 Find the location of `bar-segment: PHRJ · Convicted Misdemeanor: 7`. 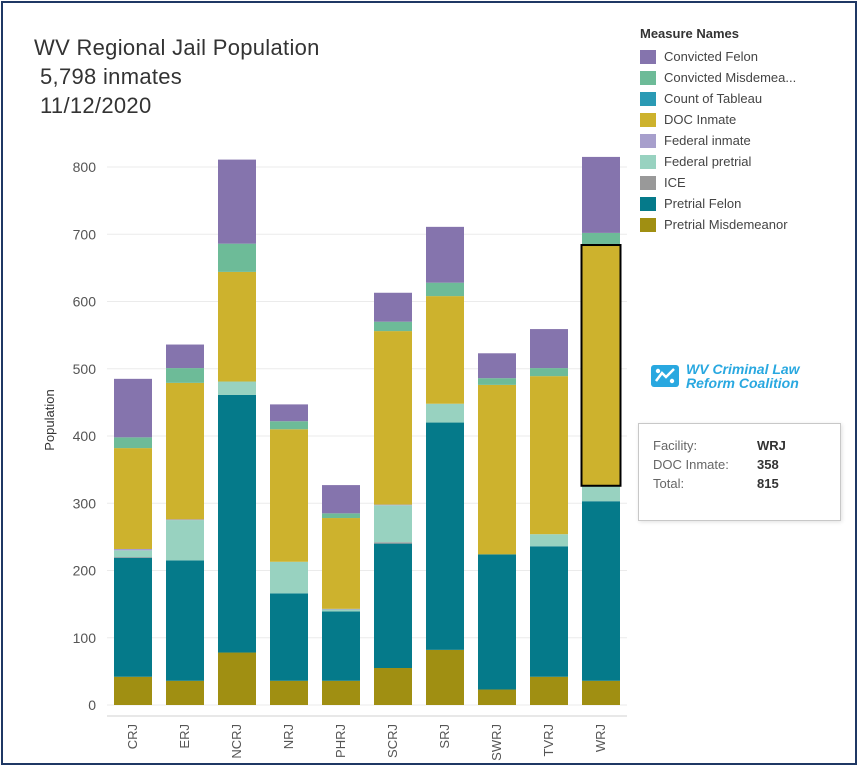

bar-segment: PHRJ · Convicted Misdemeanor: 7 is located at coordinates (341, 516).